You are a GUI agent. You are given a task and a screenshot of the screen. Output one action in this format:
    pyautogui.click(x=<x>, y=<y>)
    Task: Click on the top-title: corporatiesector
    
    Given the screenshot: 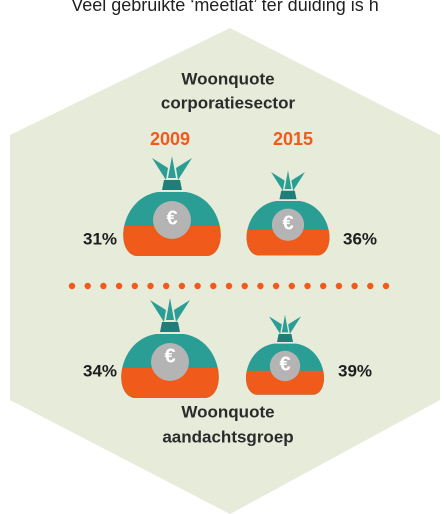 What is the action you would take?
    pyautogui.click(x=228, y=102)
    